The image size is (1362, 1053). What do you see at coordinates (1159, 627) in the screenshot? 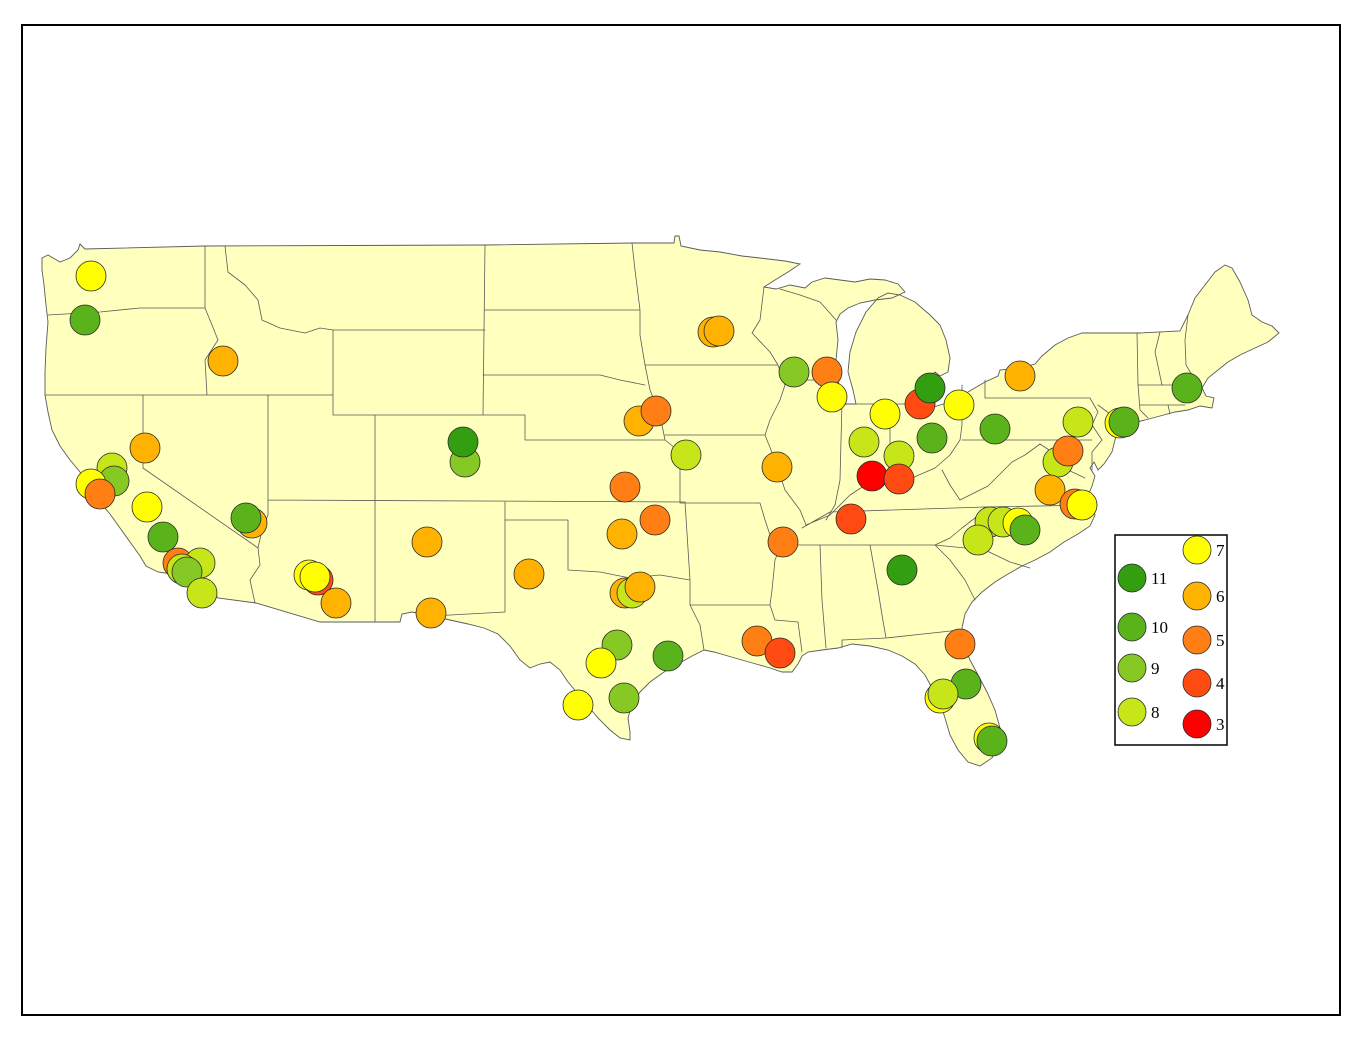
I see `legend-label-10: 10` at bounding box center [1159, 627].